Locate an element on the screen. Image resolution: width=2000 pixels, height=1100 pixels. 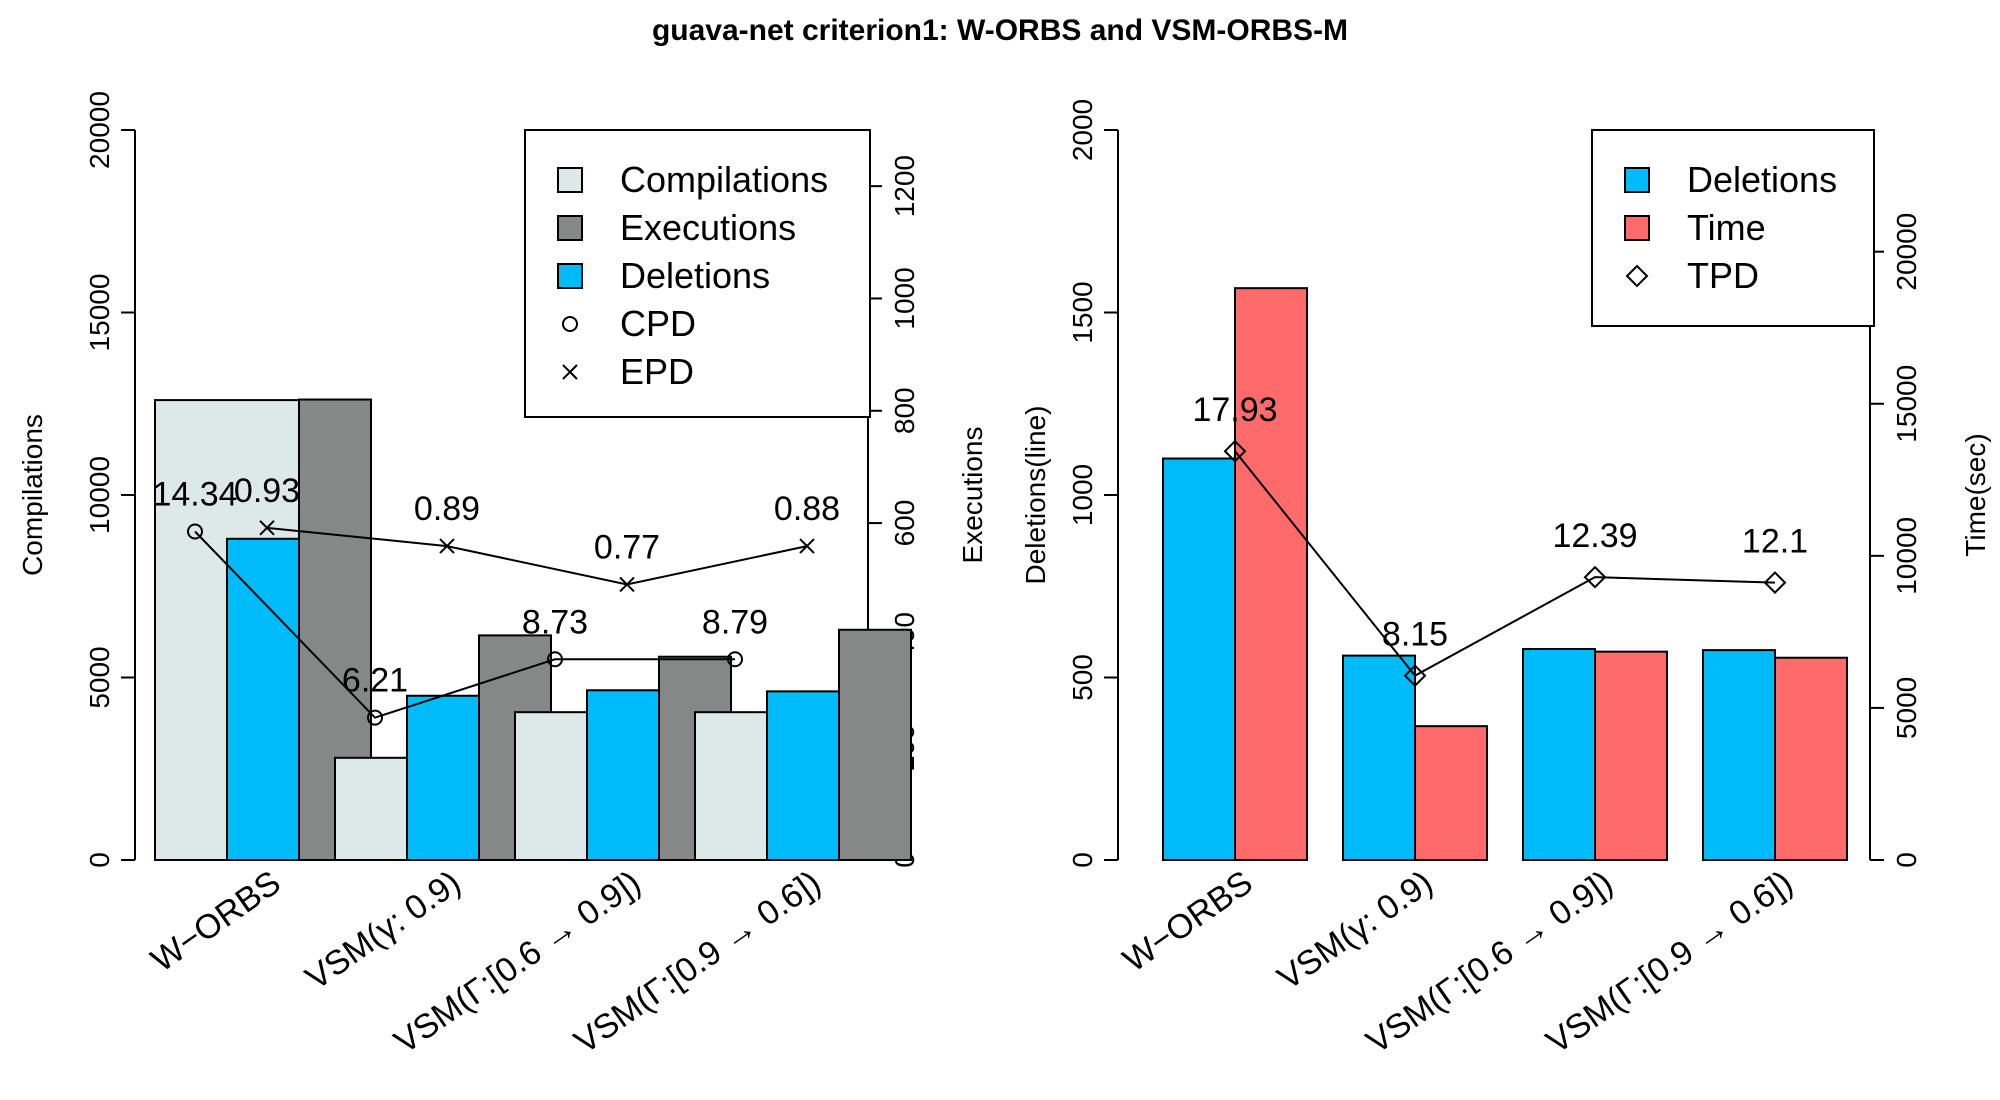
legend-marker-diamond is located at coordinates (1637, 276).